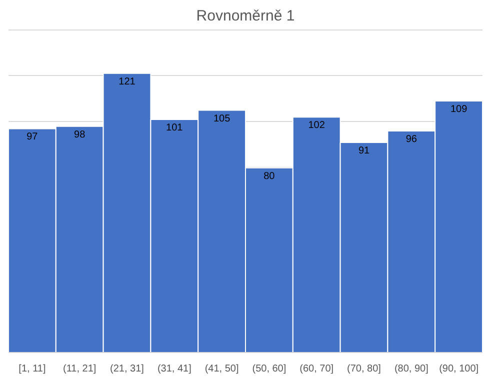  What do you see at coordinates (245, 16) in the screenshot?
I see `chart-title: Rovnoměrně 1` at bounding box center [245, 16].